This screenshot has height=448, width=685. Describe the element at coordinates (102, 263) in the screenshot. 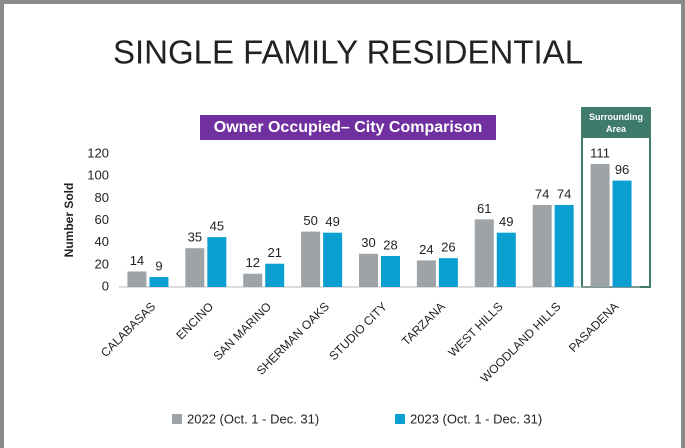

I see `y-tick-label: 20` at that location.